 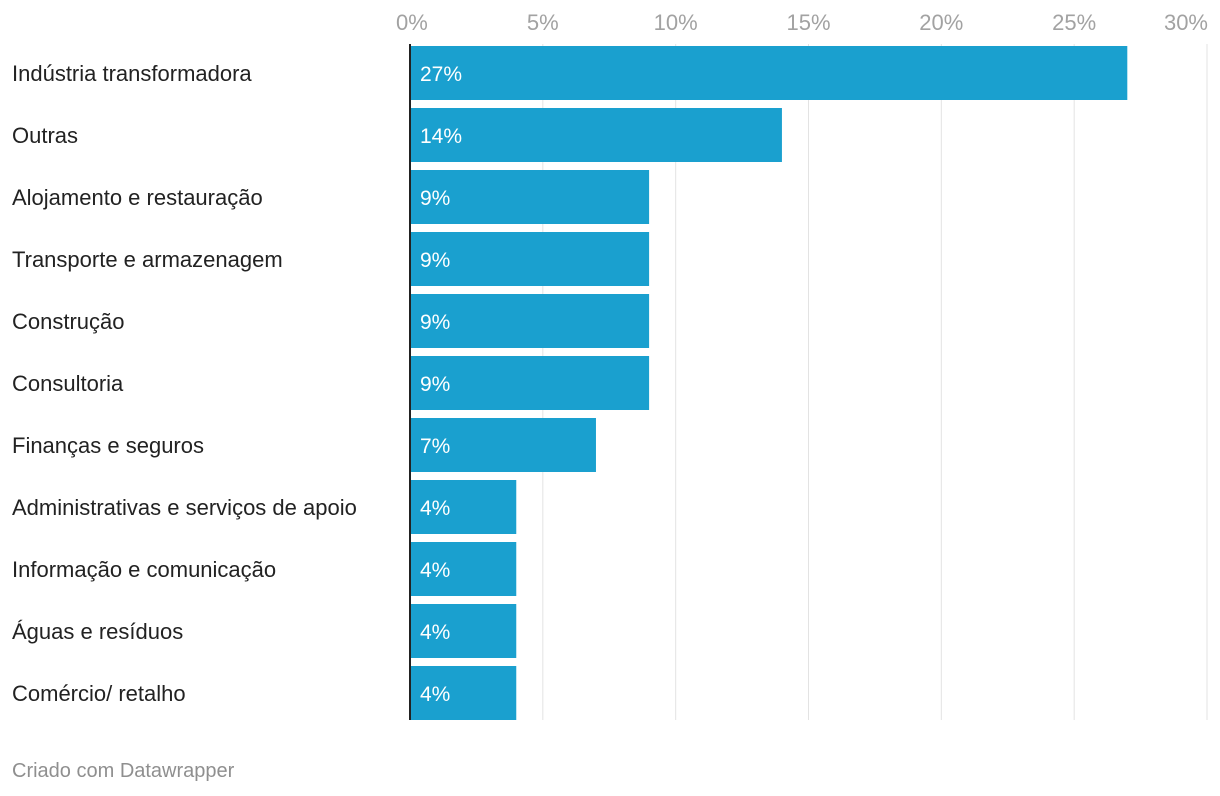 What do you see at coordinates (435, 446) in the screenshot?
I see `bar-value-label: 7%` at bounding box center [435, 446].